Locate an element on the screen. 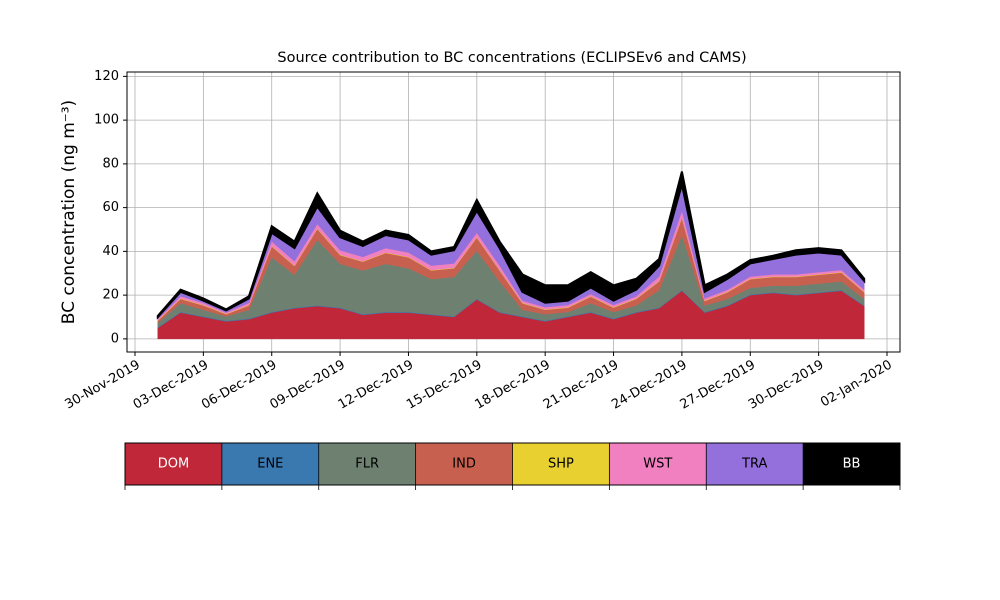 The height and width of the screenshot is (600, 1000). legend-label: ENE is located at coordinates (270, 464).